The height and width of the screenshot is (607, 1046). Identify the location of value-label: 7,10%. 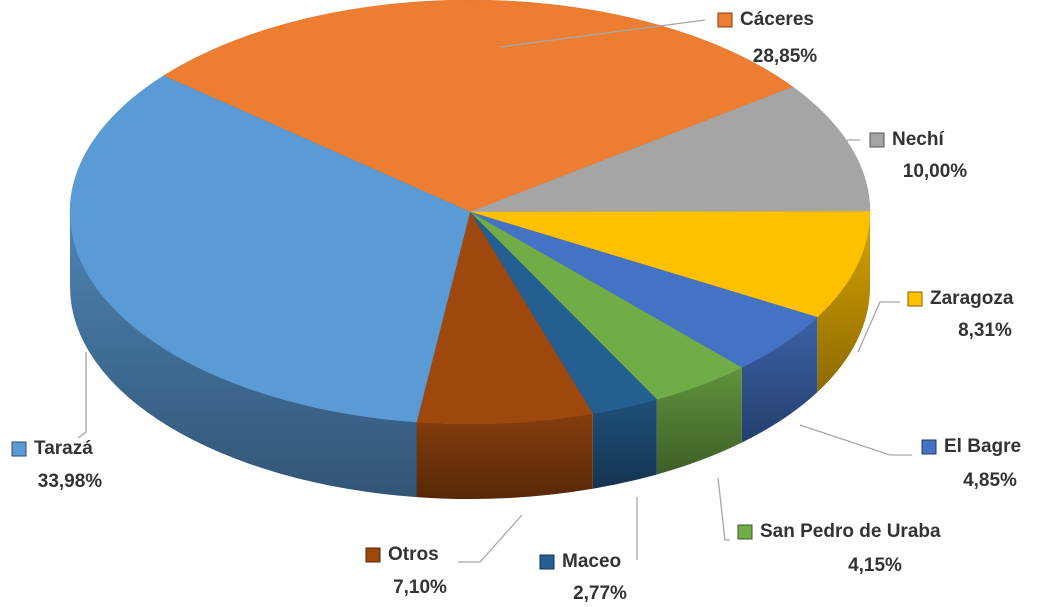
(420, 587).